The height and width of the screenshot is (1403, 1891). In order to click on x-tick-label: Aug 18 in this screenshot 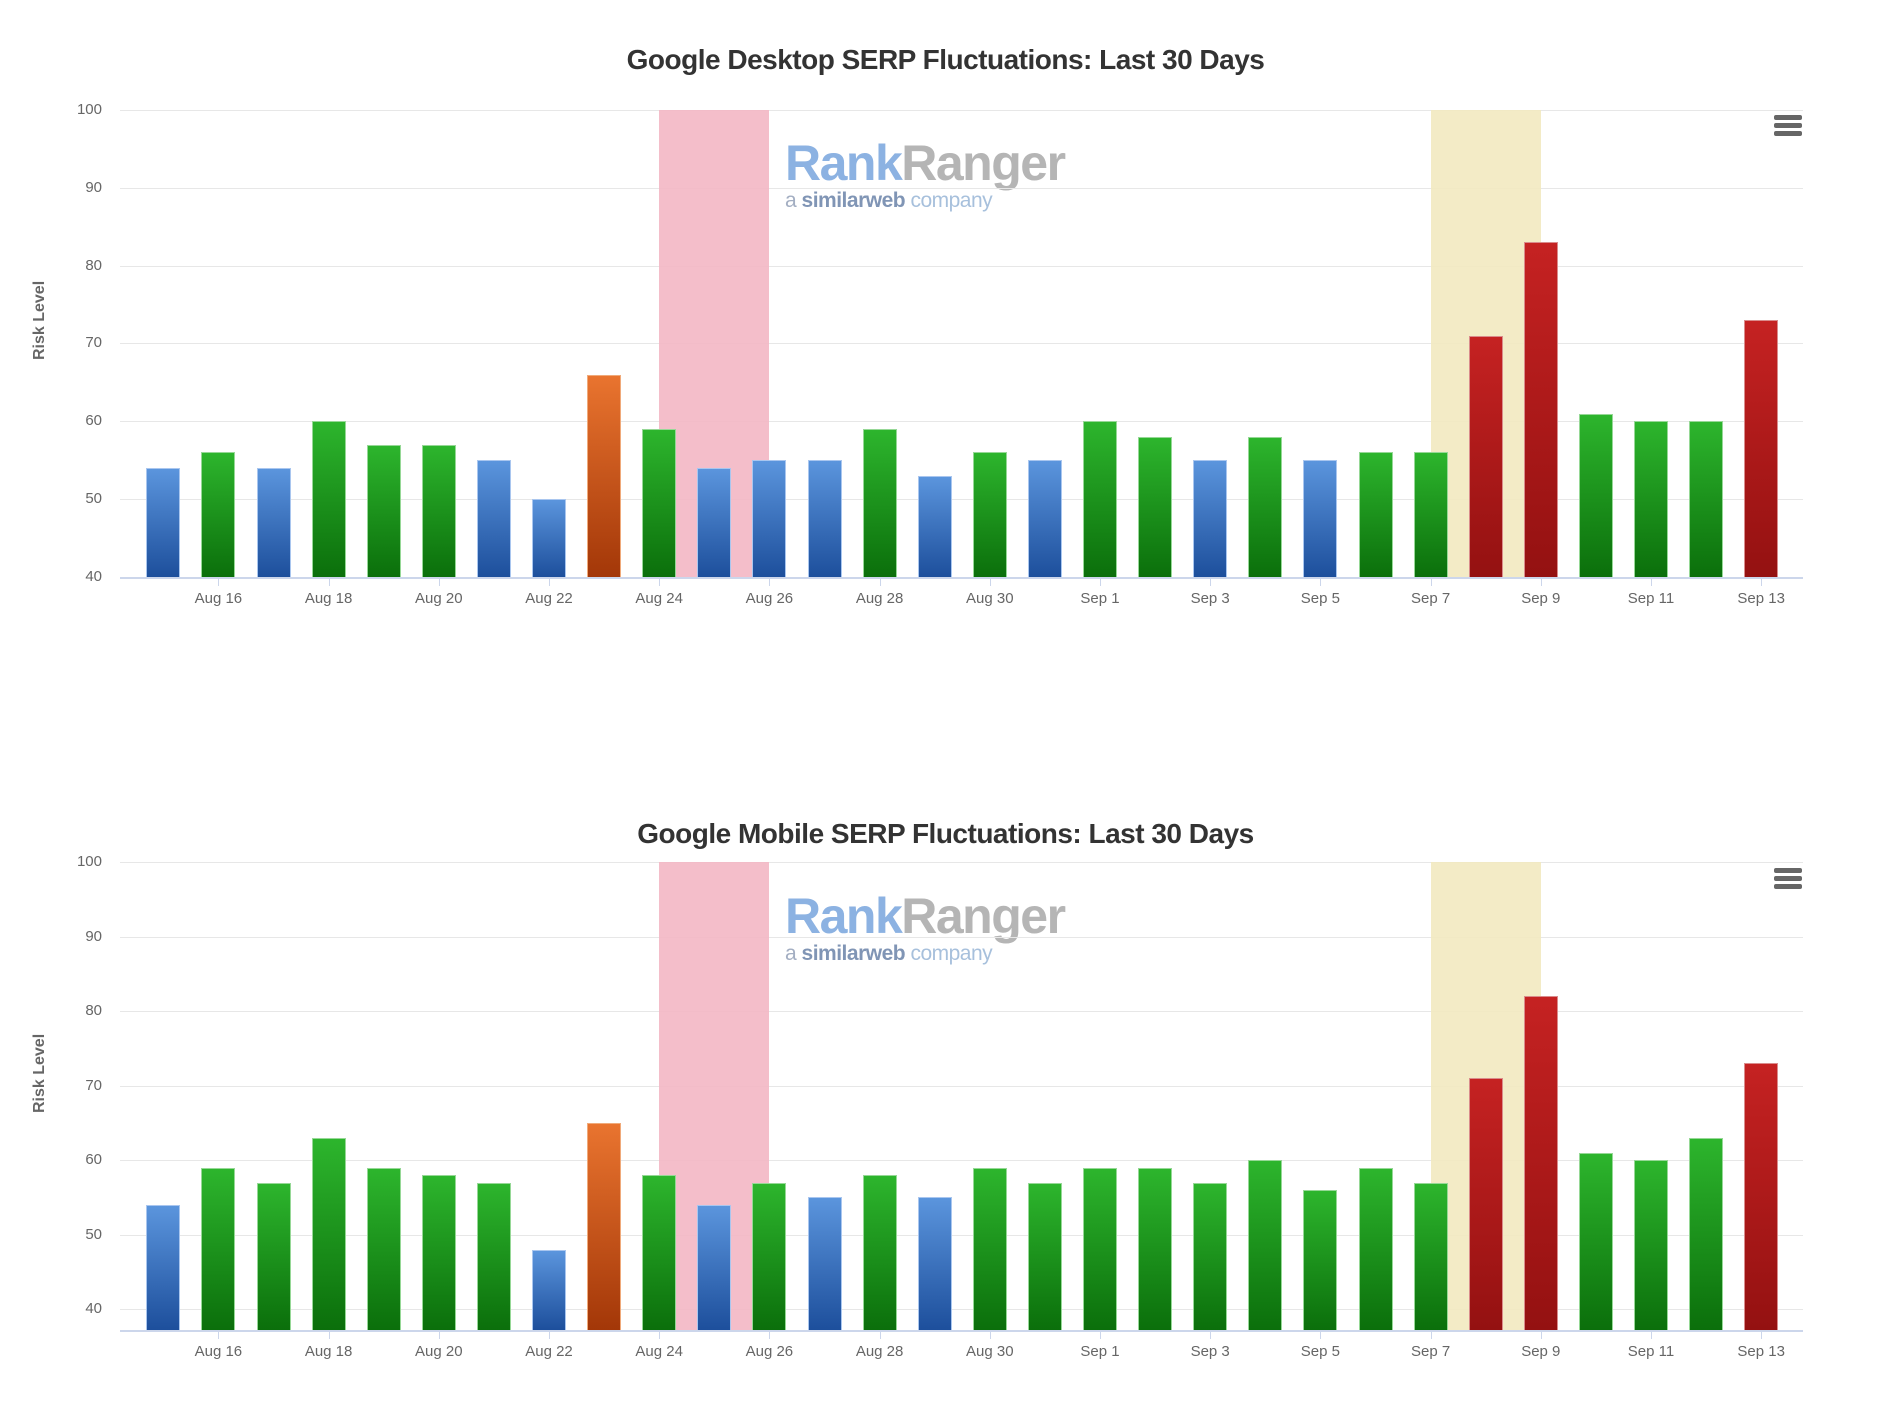, I will do `click(328, 598)`.